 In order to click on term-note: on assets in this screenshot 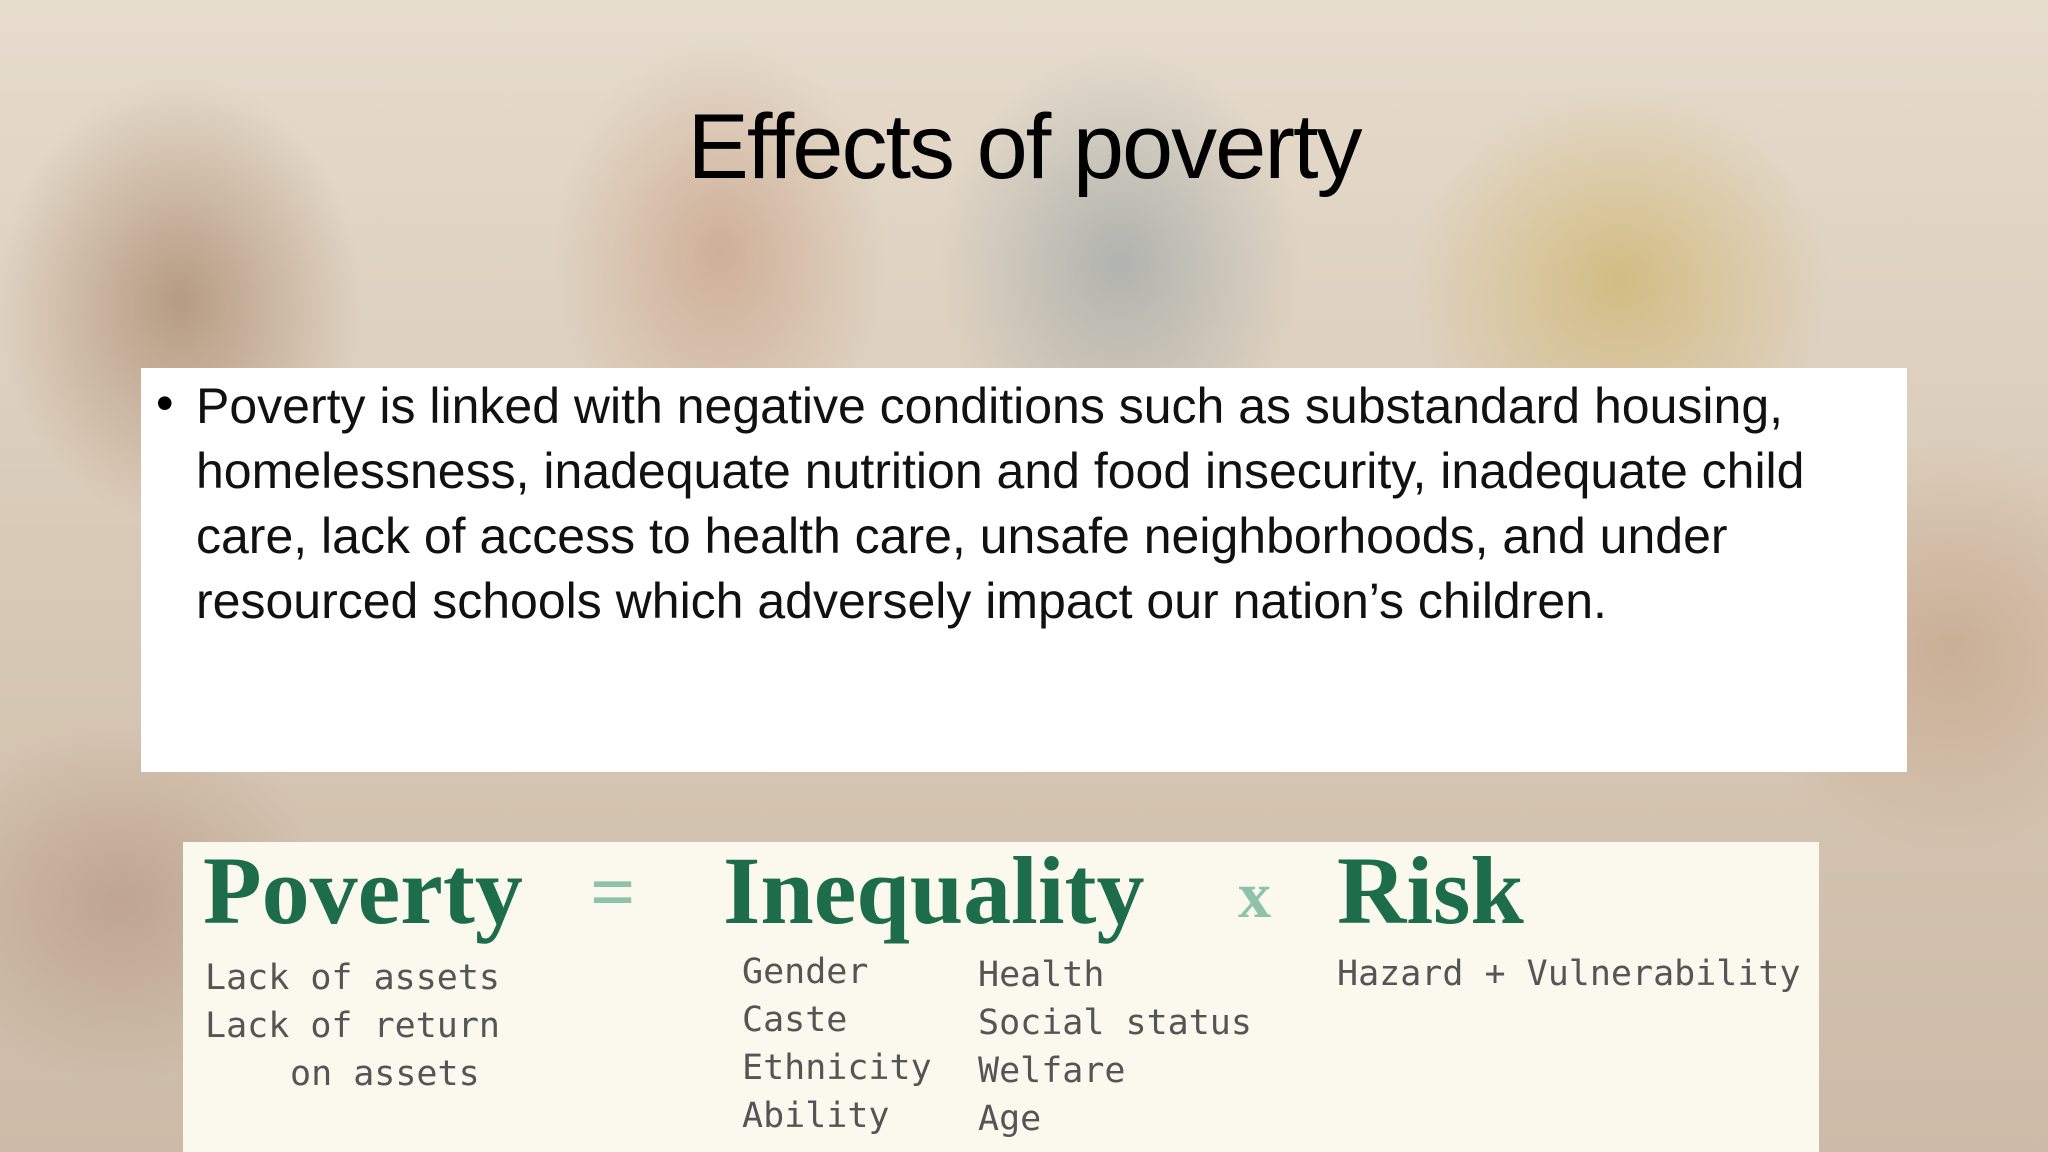, I will do `click(385, 1074)`.